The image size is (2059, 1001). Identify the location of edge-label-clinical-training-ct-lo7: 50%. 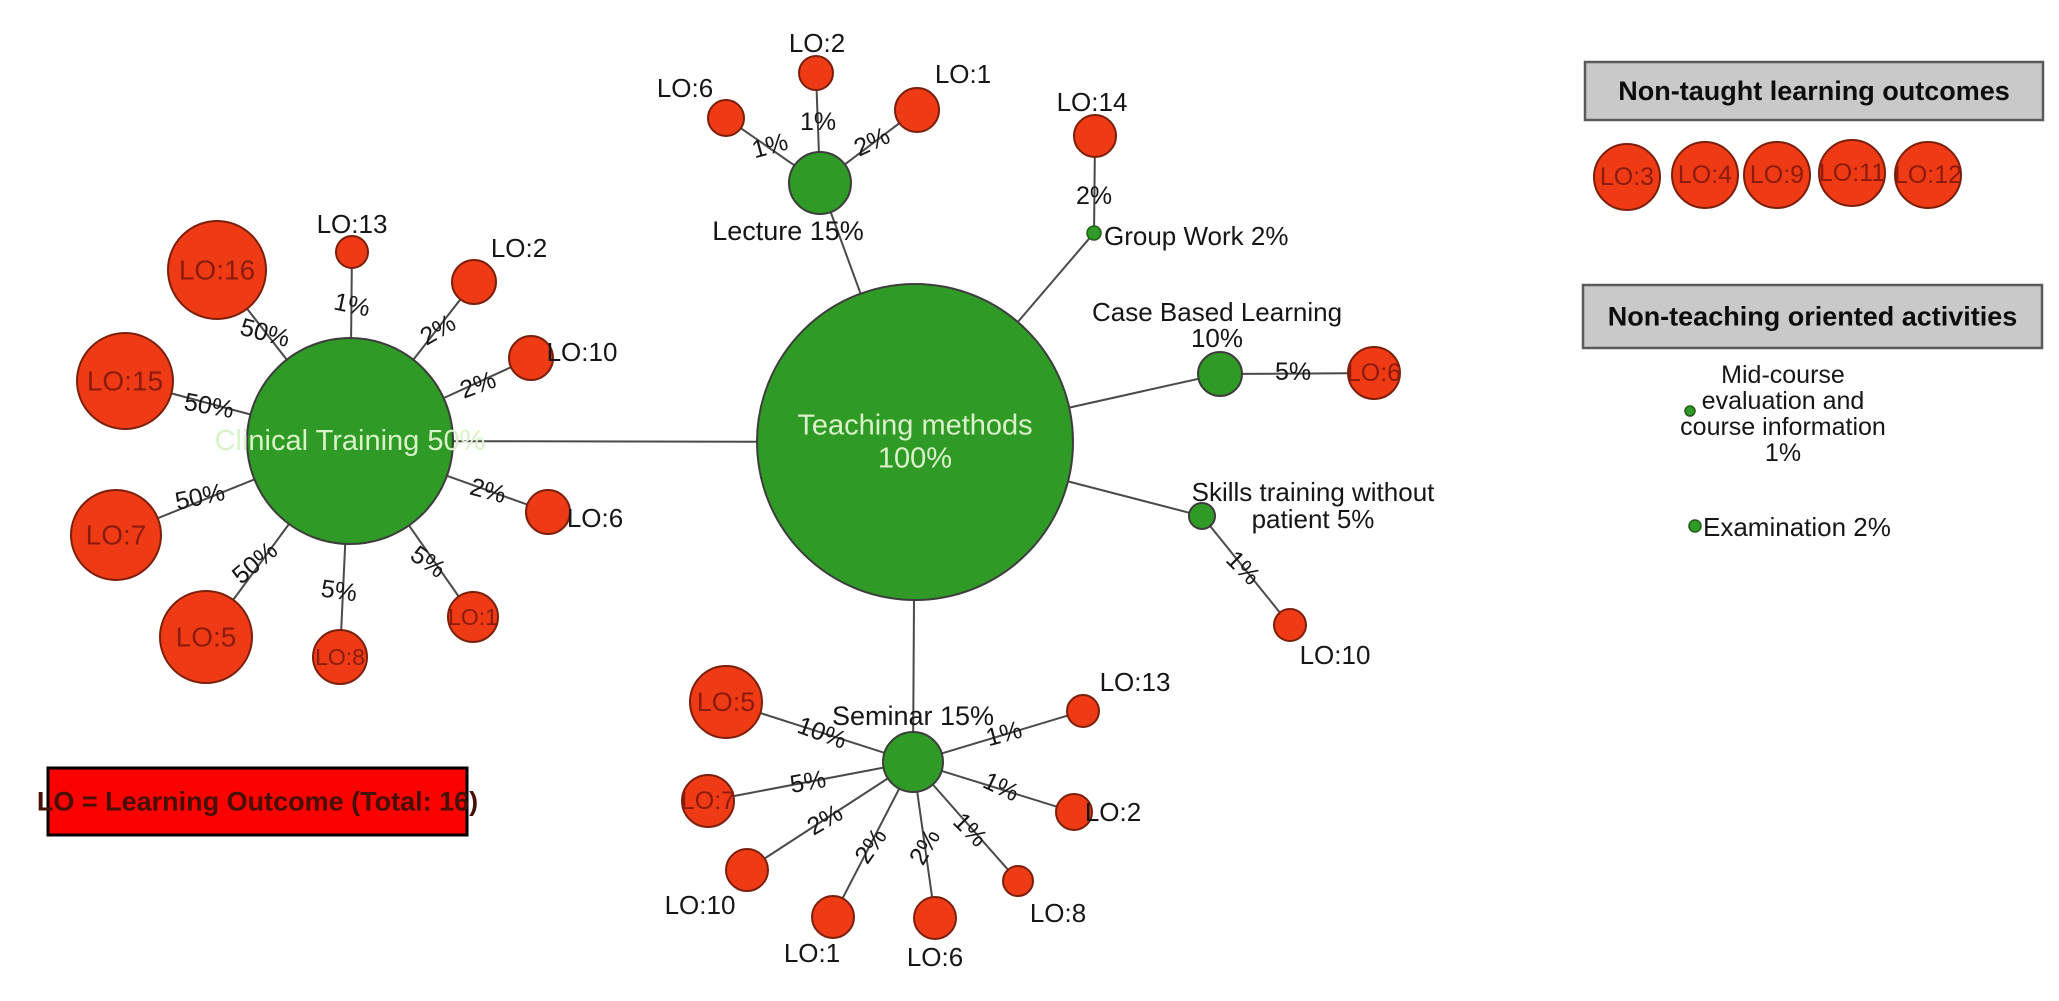
(200, 497).